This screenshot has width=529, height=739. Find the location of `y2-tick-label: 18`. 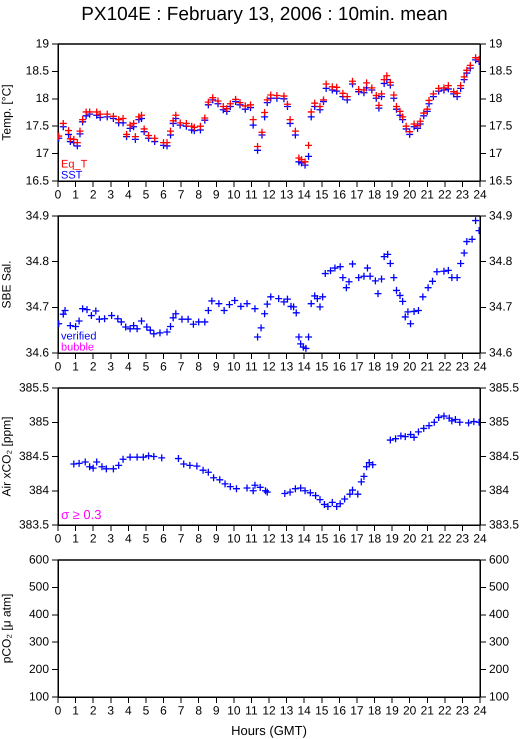

y2-tick-label: 18 is located at coordinates (496, 98).